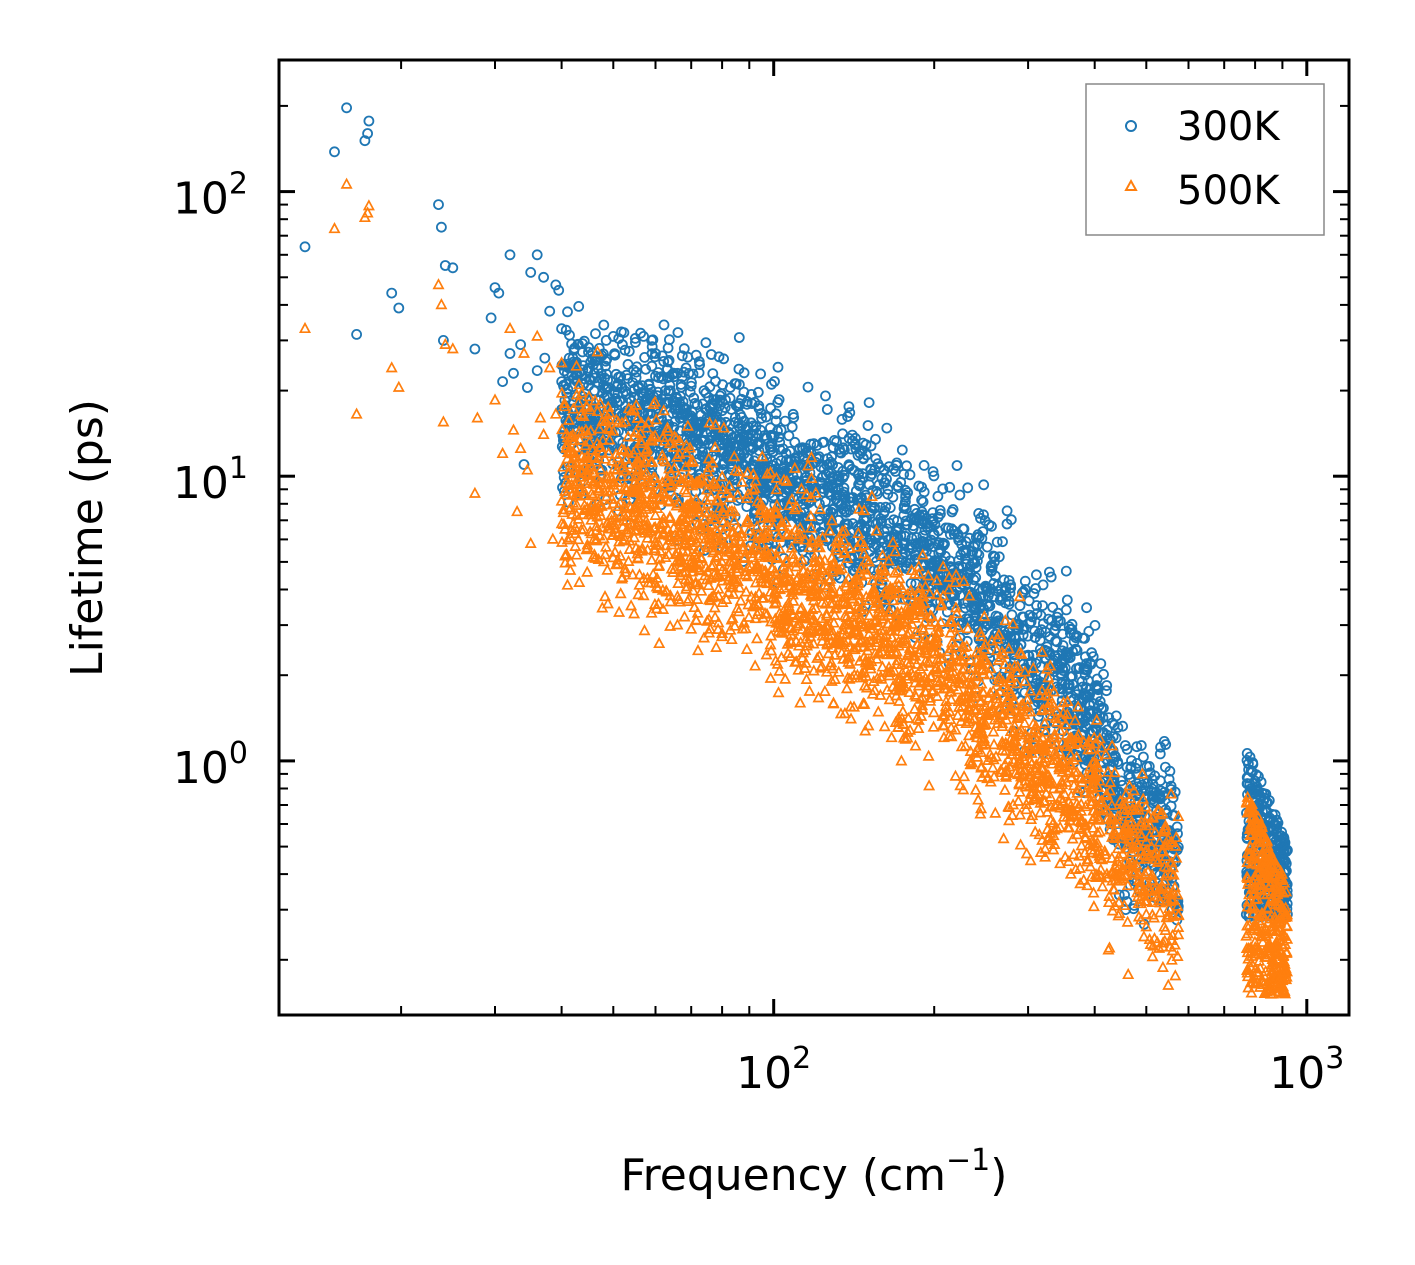  I want to click on point-300k-cluster, so click(1281, 858).